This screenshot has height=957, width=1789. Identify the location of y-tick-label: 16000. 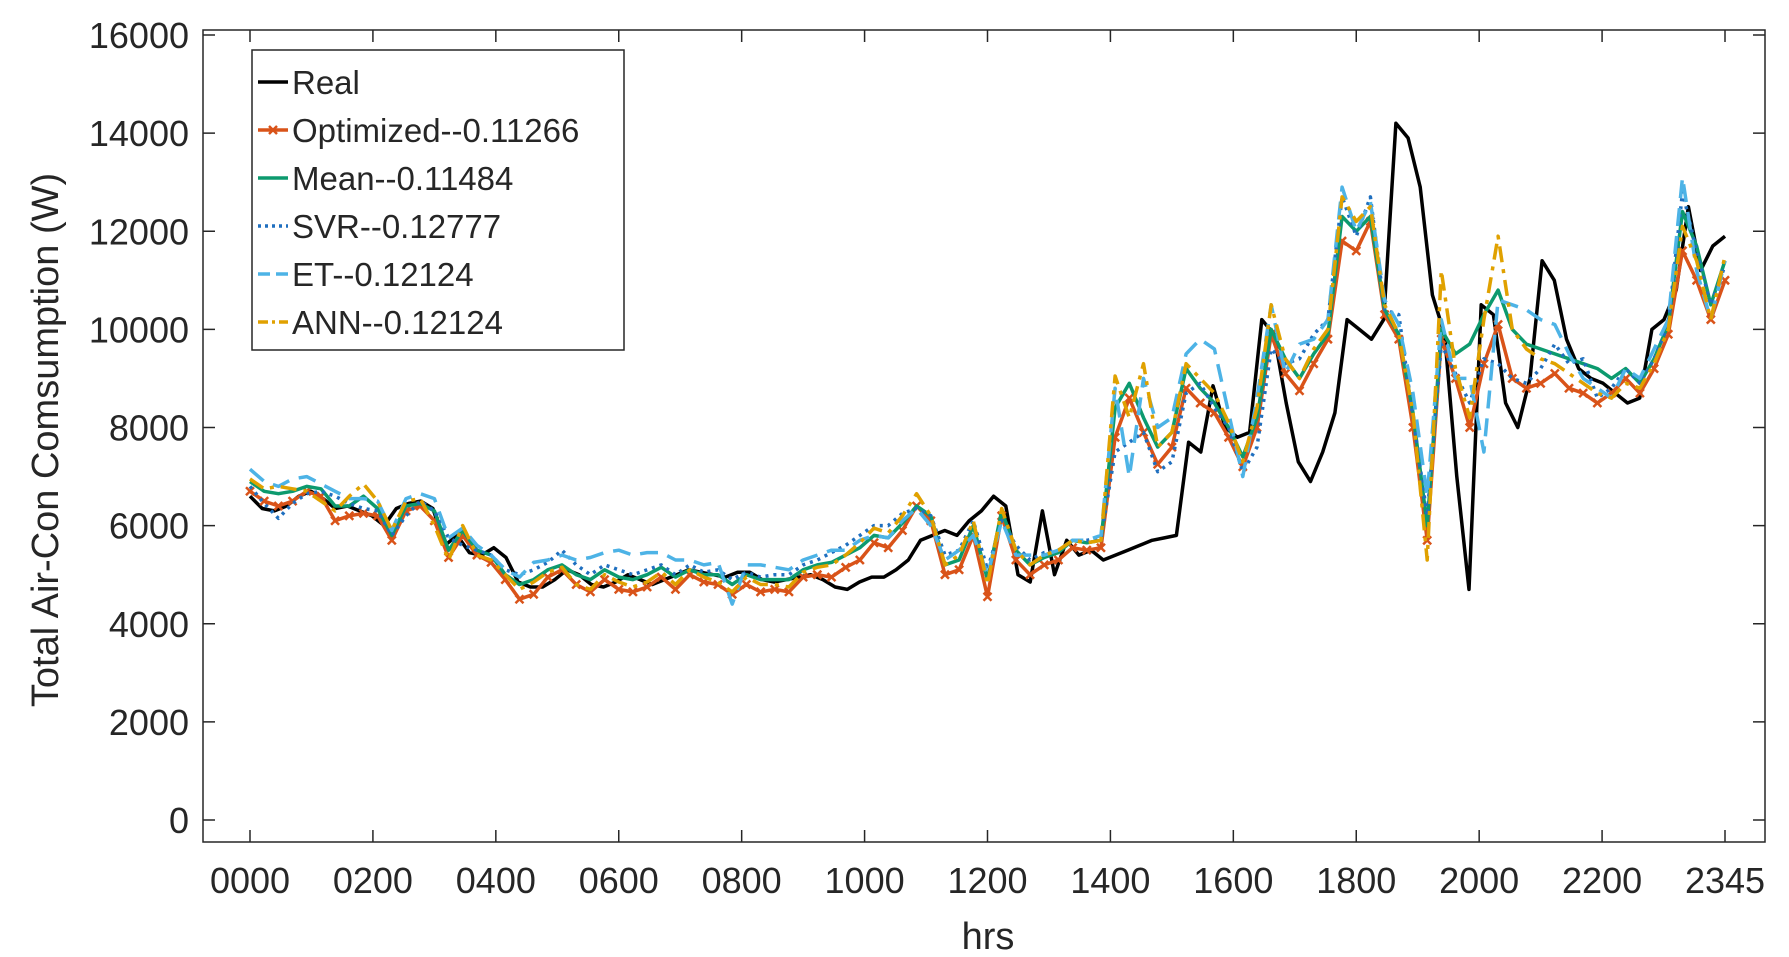
(139, 35).